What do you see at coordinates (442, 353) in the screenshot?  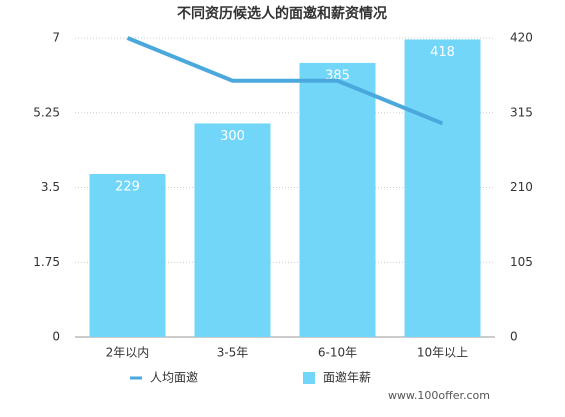 I see `x-tick-label: 10年以上` at bounding box center [442, 353].